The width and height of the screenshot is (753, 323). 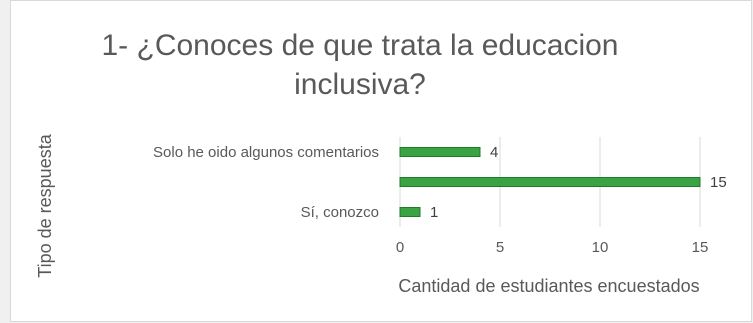 What do you see at coordinates (548, 286) in the screenshot?
I see `x-axis-title: Cantidad de estudiantes encuestados` at bounding box center [548, 286].